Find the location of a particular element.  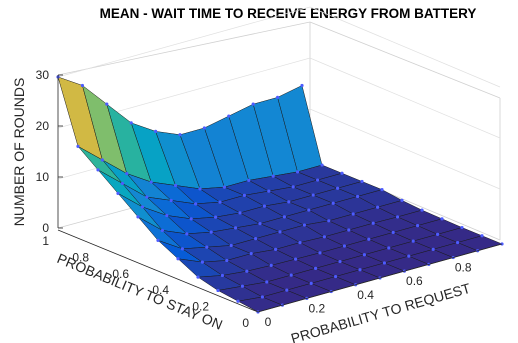

x-axis-line is located at coordinates (380, 278).